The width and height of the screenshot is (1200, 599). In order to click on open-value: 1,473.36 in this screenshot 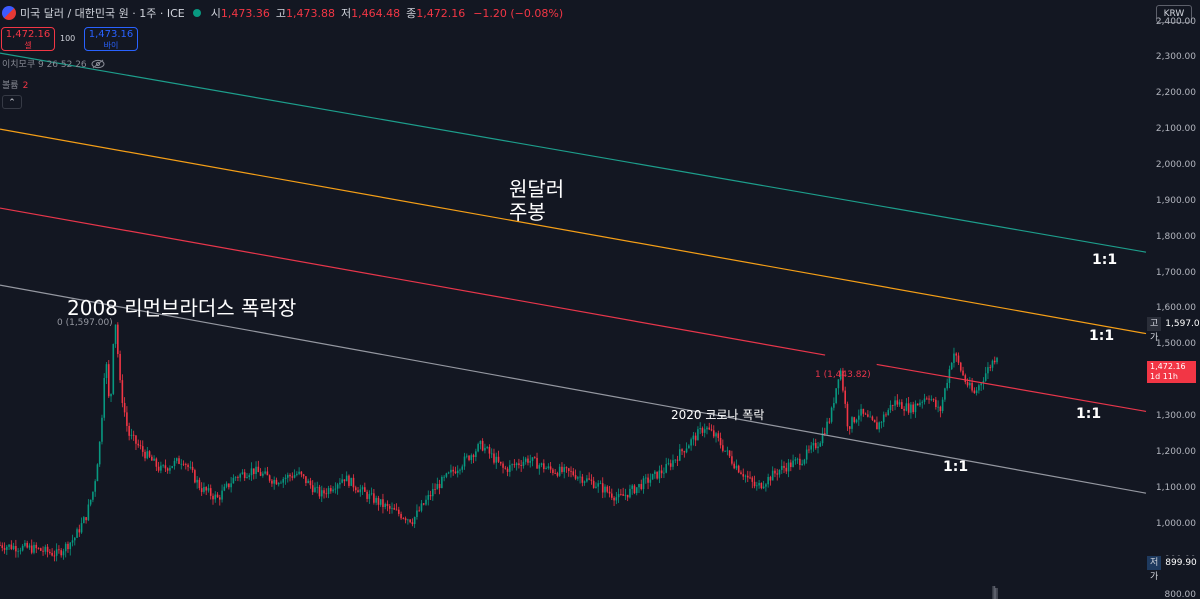, I will do `click(245, 13)`.